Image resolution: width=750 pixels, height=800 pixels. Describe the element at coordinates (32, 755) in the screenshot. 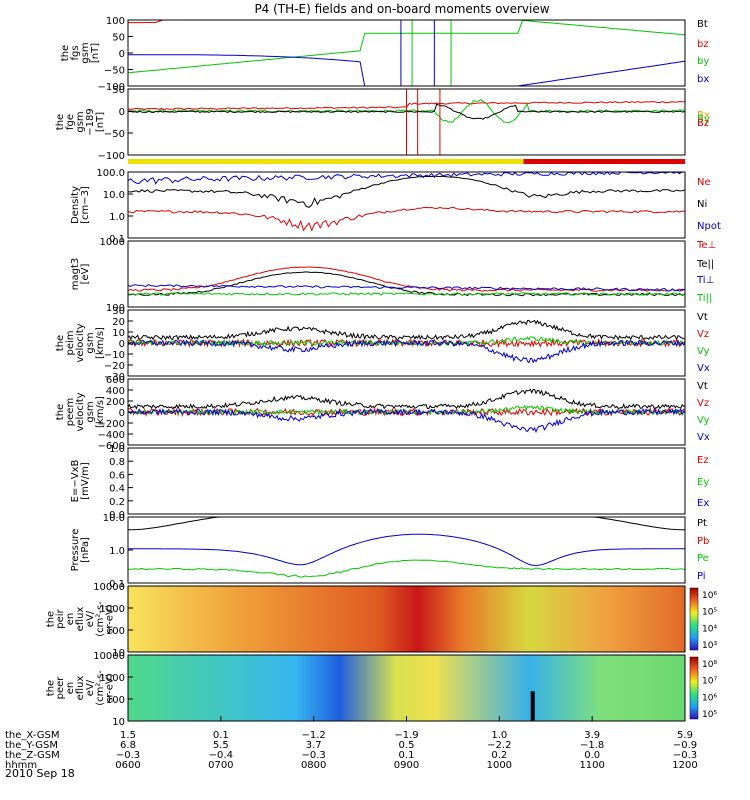

I see `x-row-label: the_Z-GSM` at that location.